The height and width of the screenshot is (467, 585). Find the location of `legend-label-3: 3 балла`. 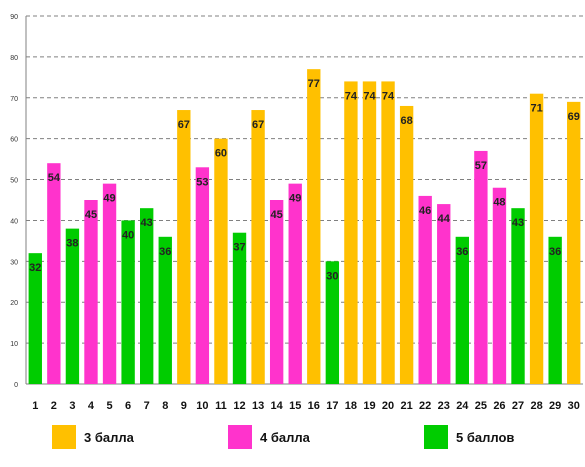

legend-label-3: 3 балла is located at coordinates (109, 437).